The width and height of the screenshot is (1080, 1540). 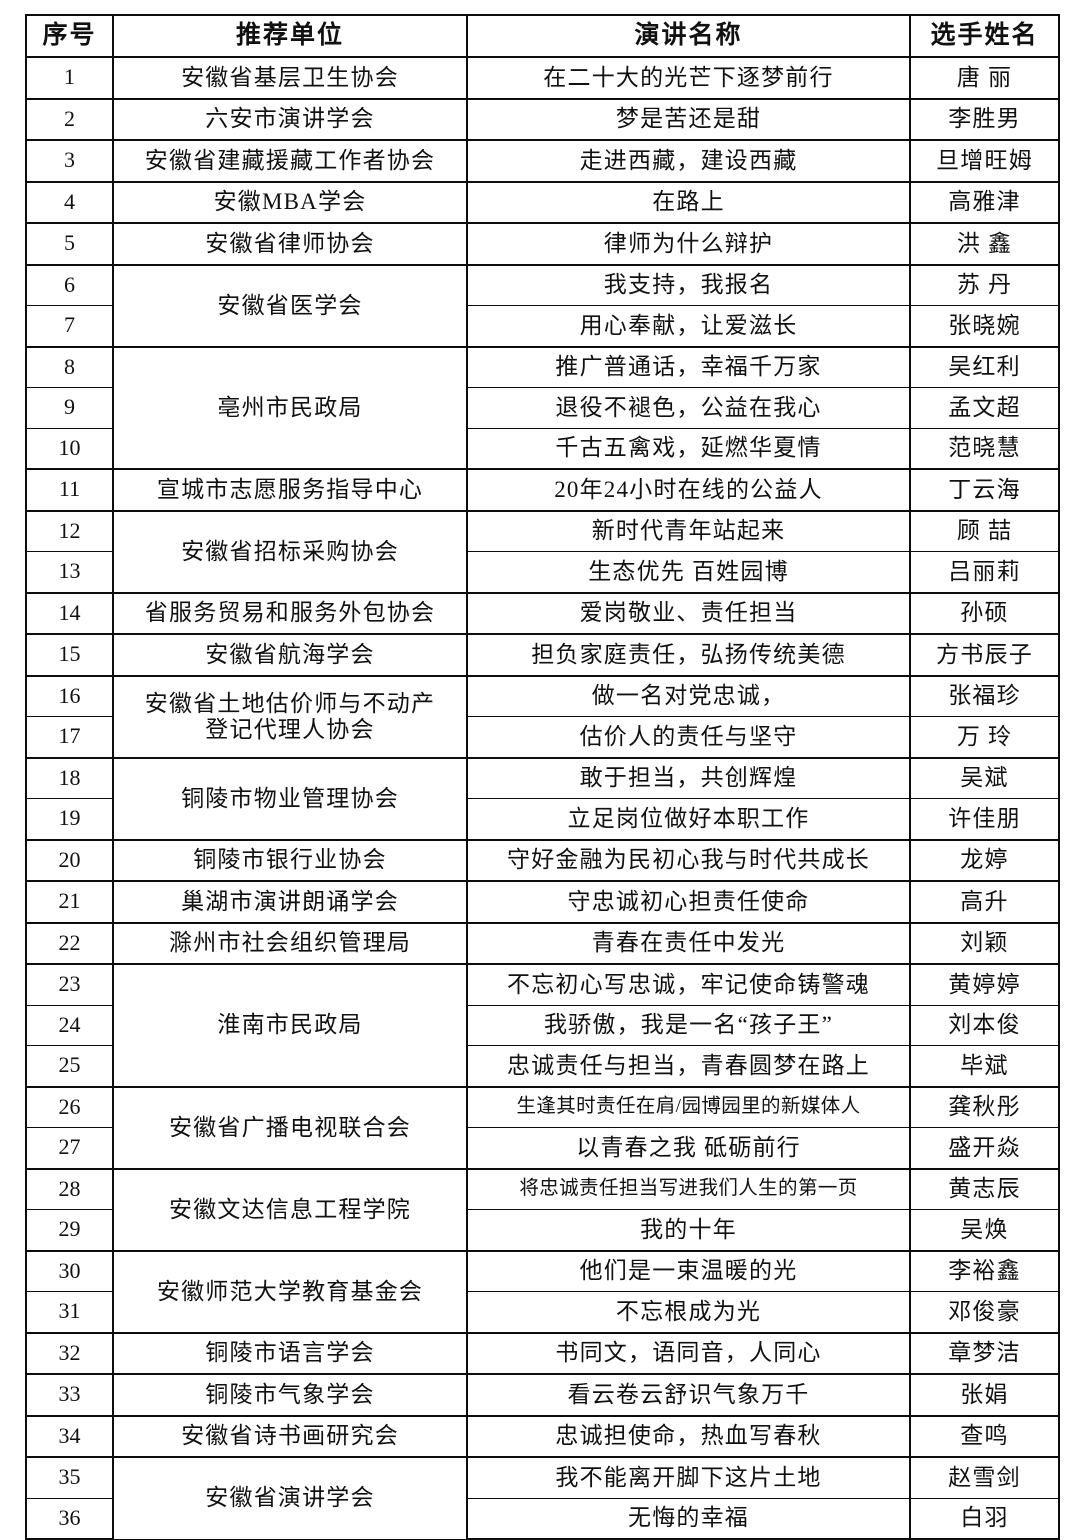 I want to click on cell-seq: 29, so click(x=69, y=1230).